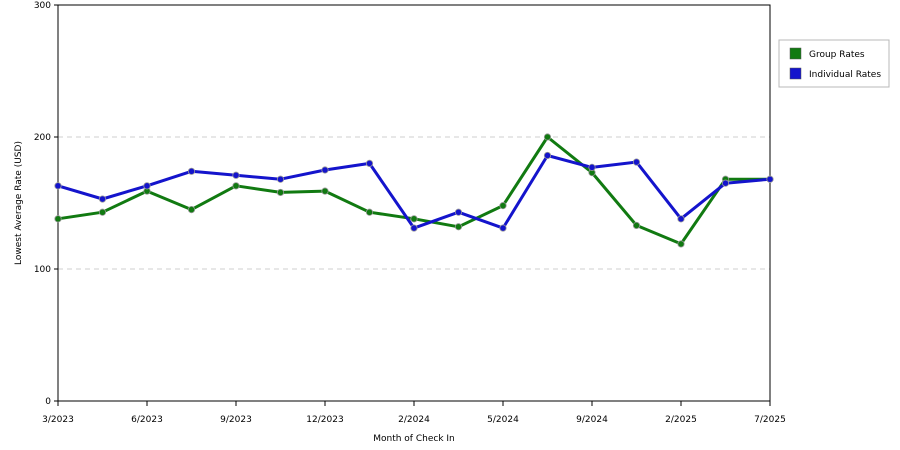 The image size is (900, 450). What do you see at coordinates (414, 420) in the screenshot?
I see `x-tick-label: 2/2024` at bounding box center [414, 420].